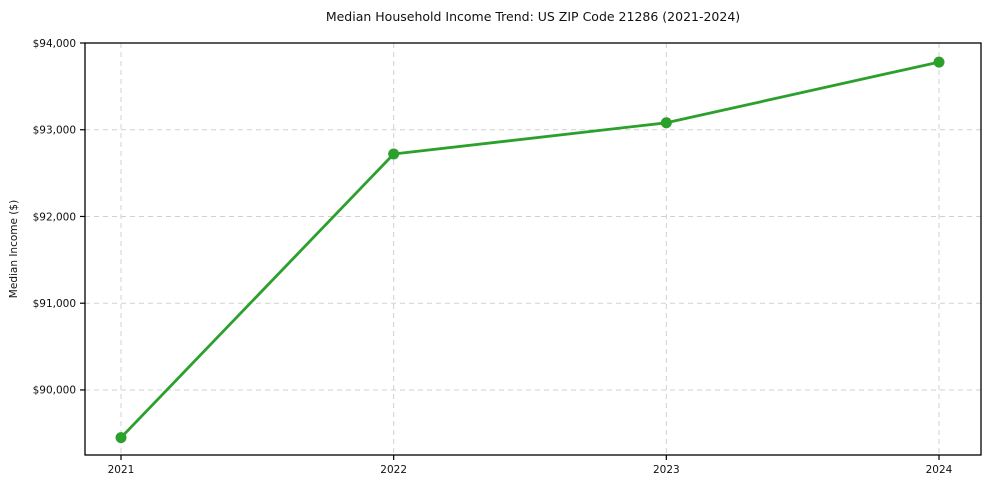 The height and width of the screenshot is (490, 989). Describe the element at coordinates (54, 217) in the screenshot. I see `y-tick-label: $92,000` at that location.